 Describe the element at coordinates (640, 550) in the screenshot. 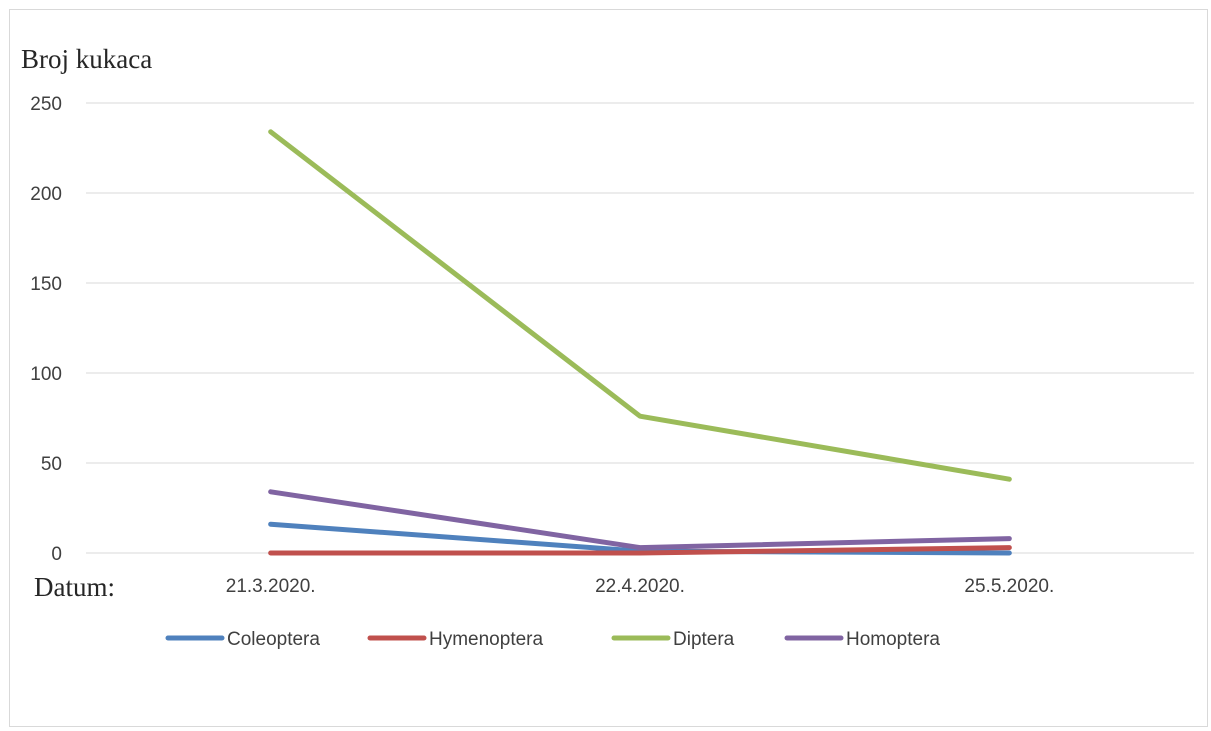

I see `series-line-hymenoptera` at that location.